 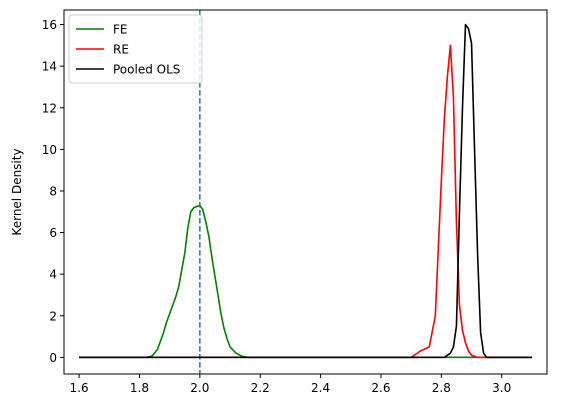 I want to click on x-tick-label: 1.8, so click(x=139, y=388).